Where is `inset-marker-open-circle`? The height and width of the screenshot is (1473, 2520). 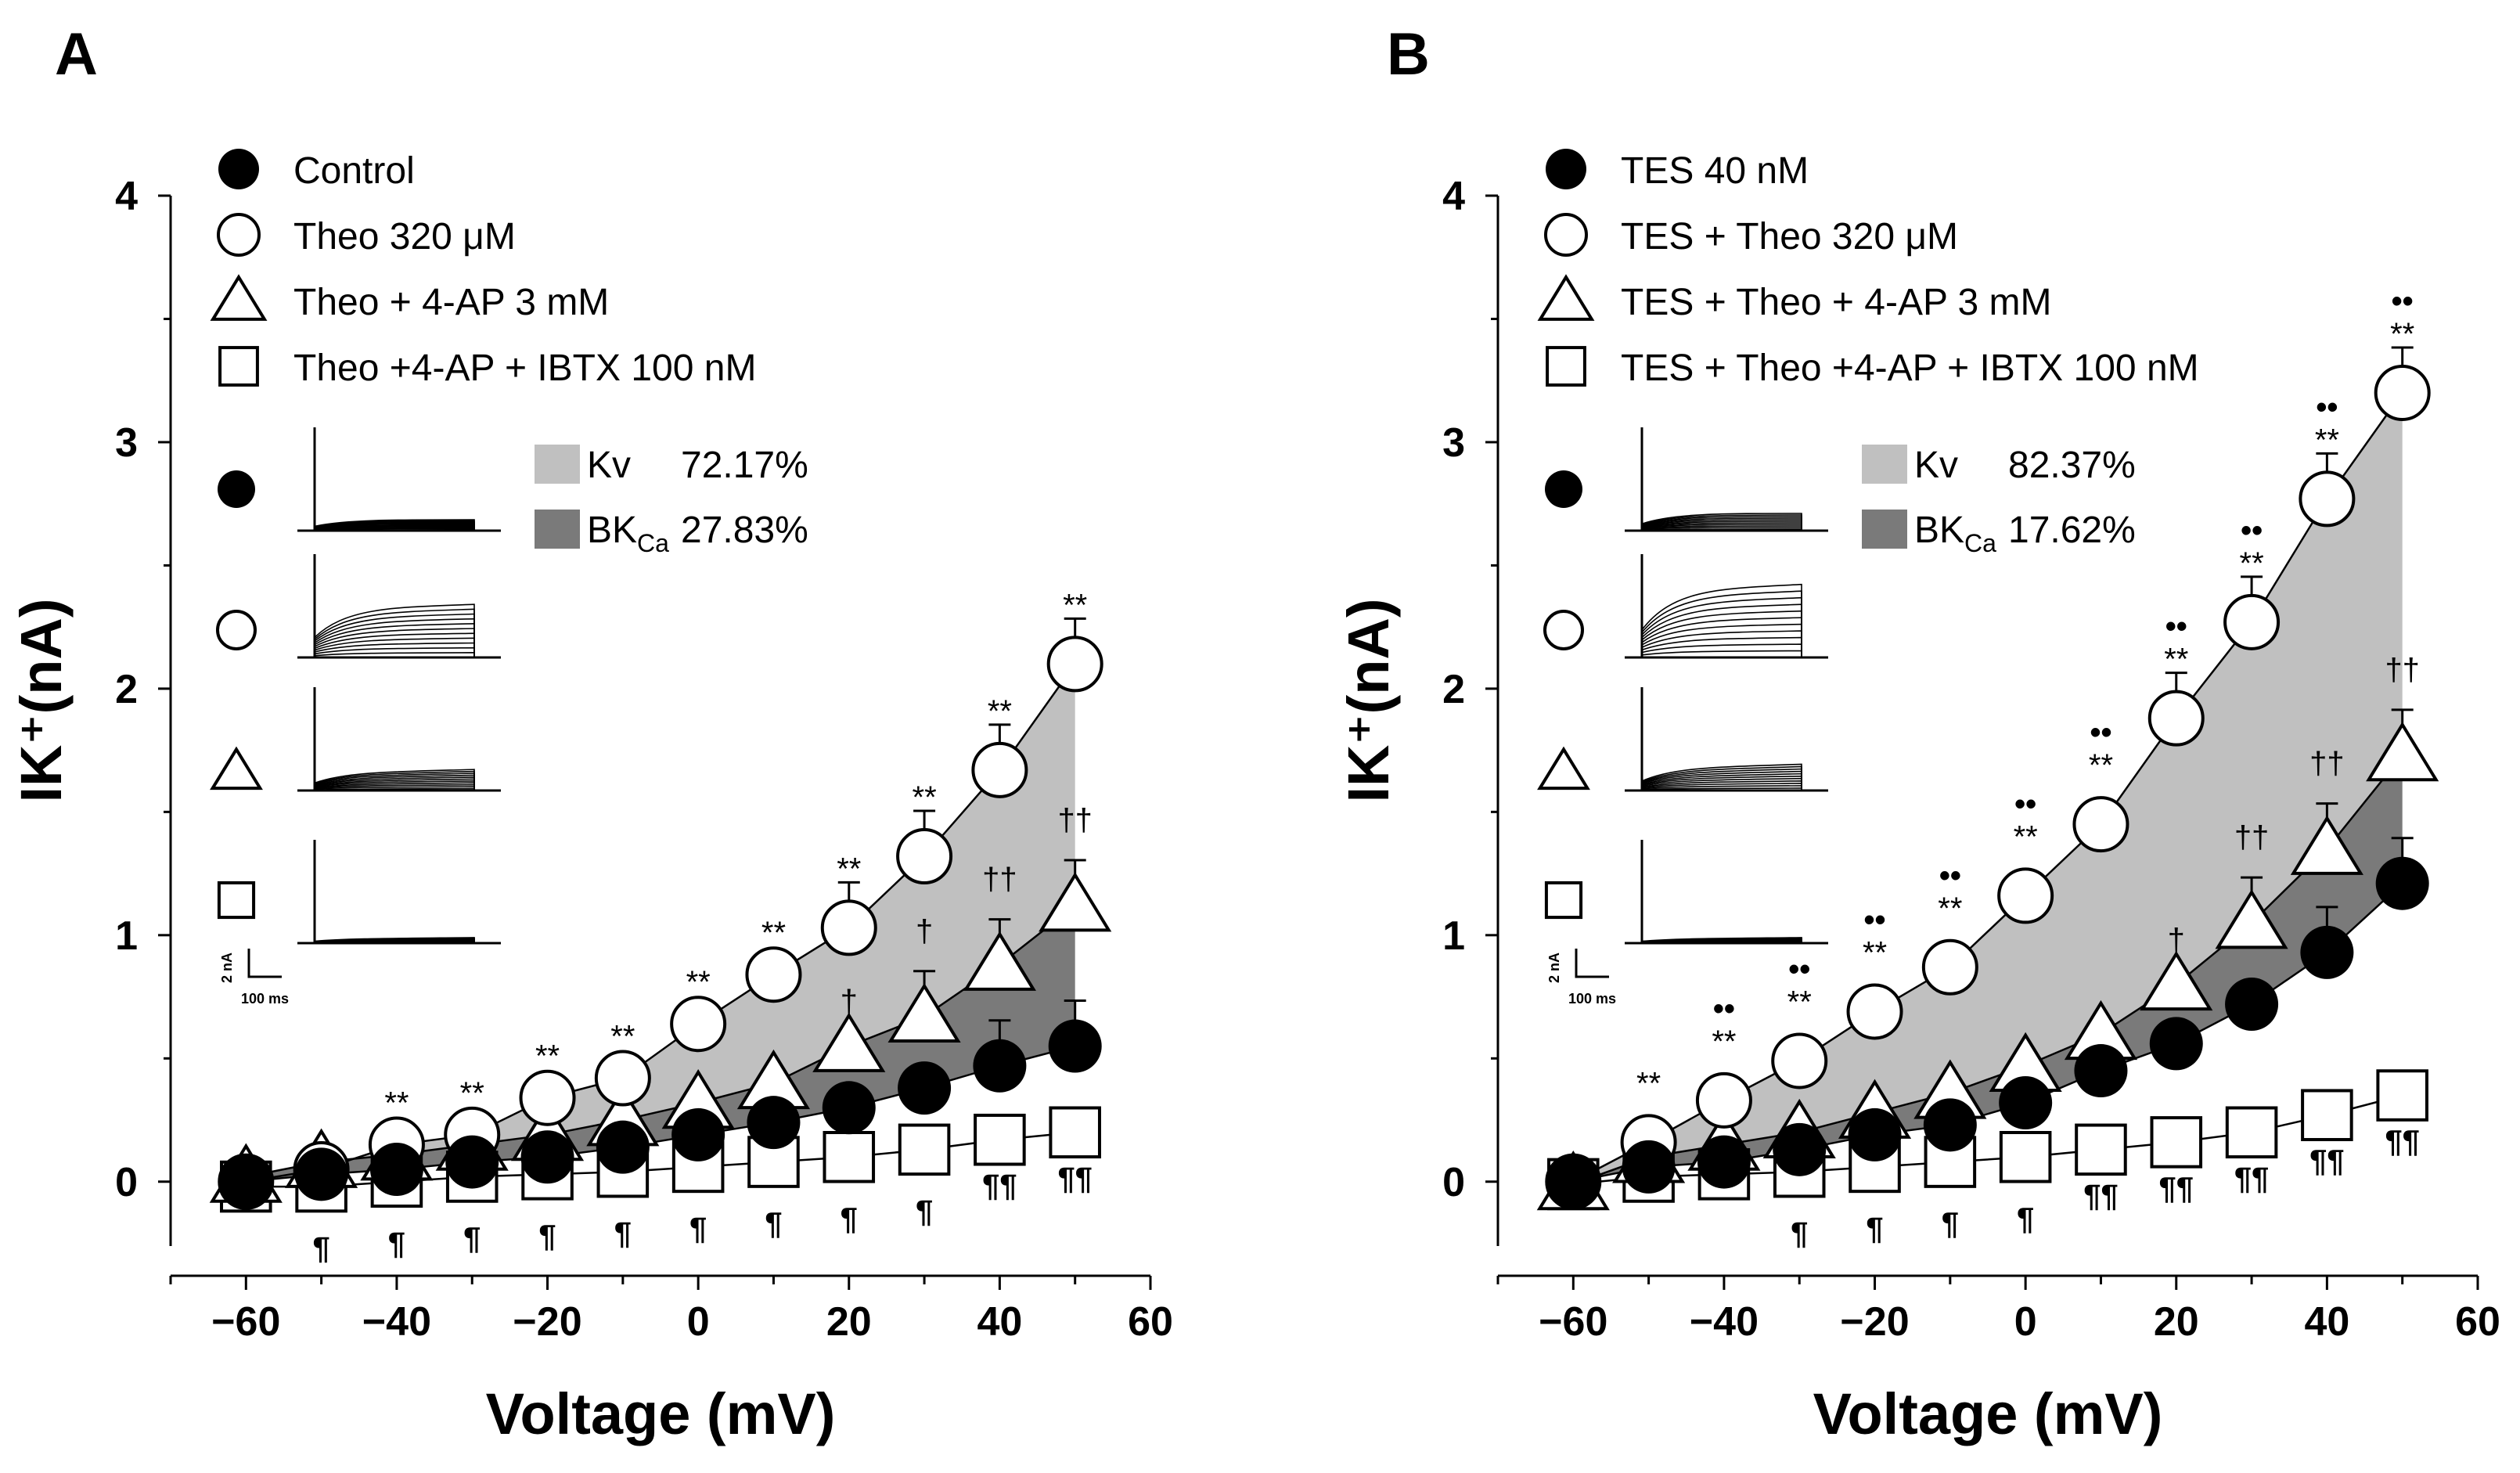
inset-marker-open-circle is located at coordinates (1563, 630).